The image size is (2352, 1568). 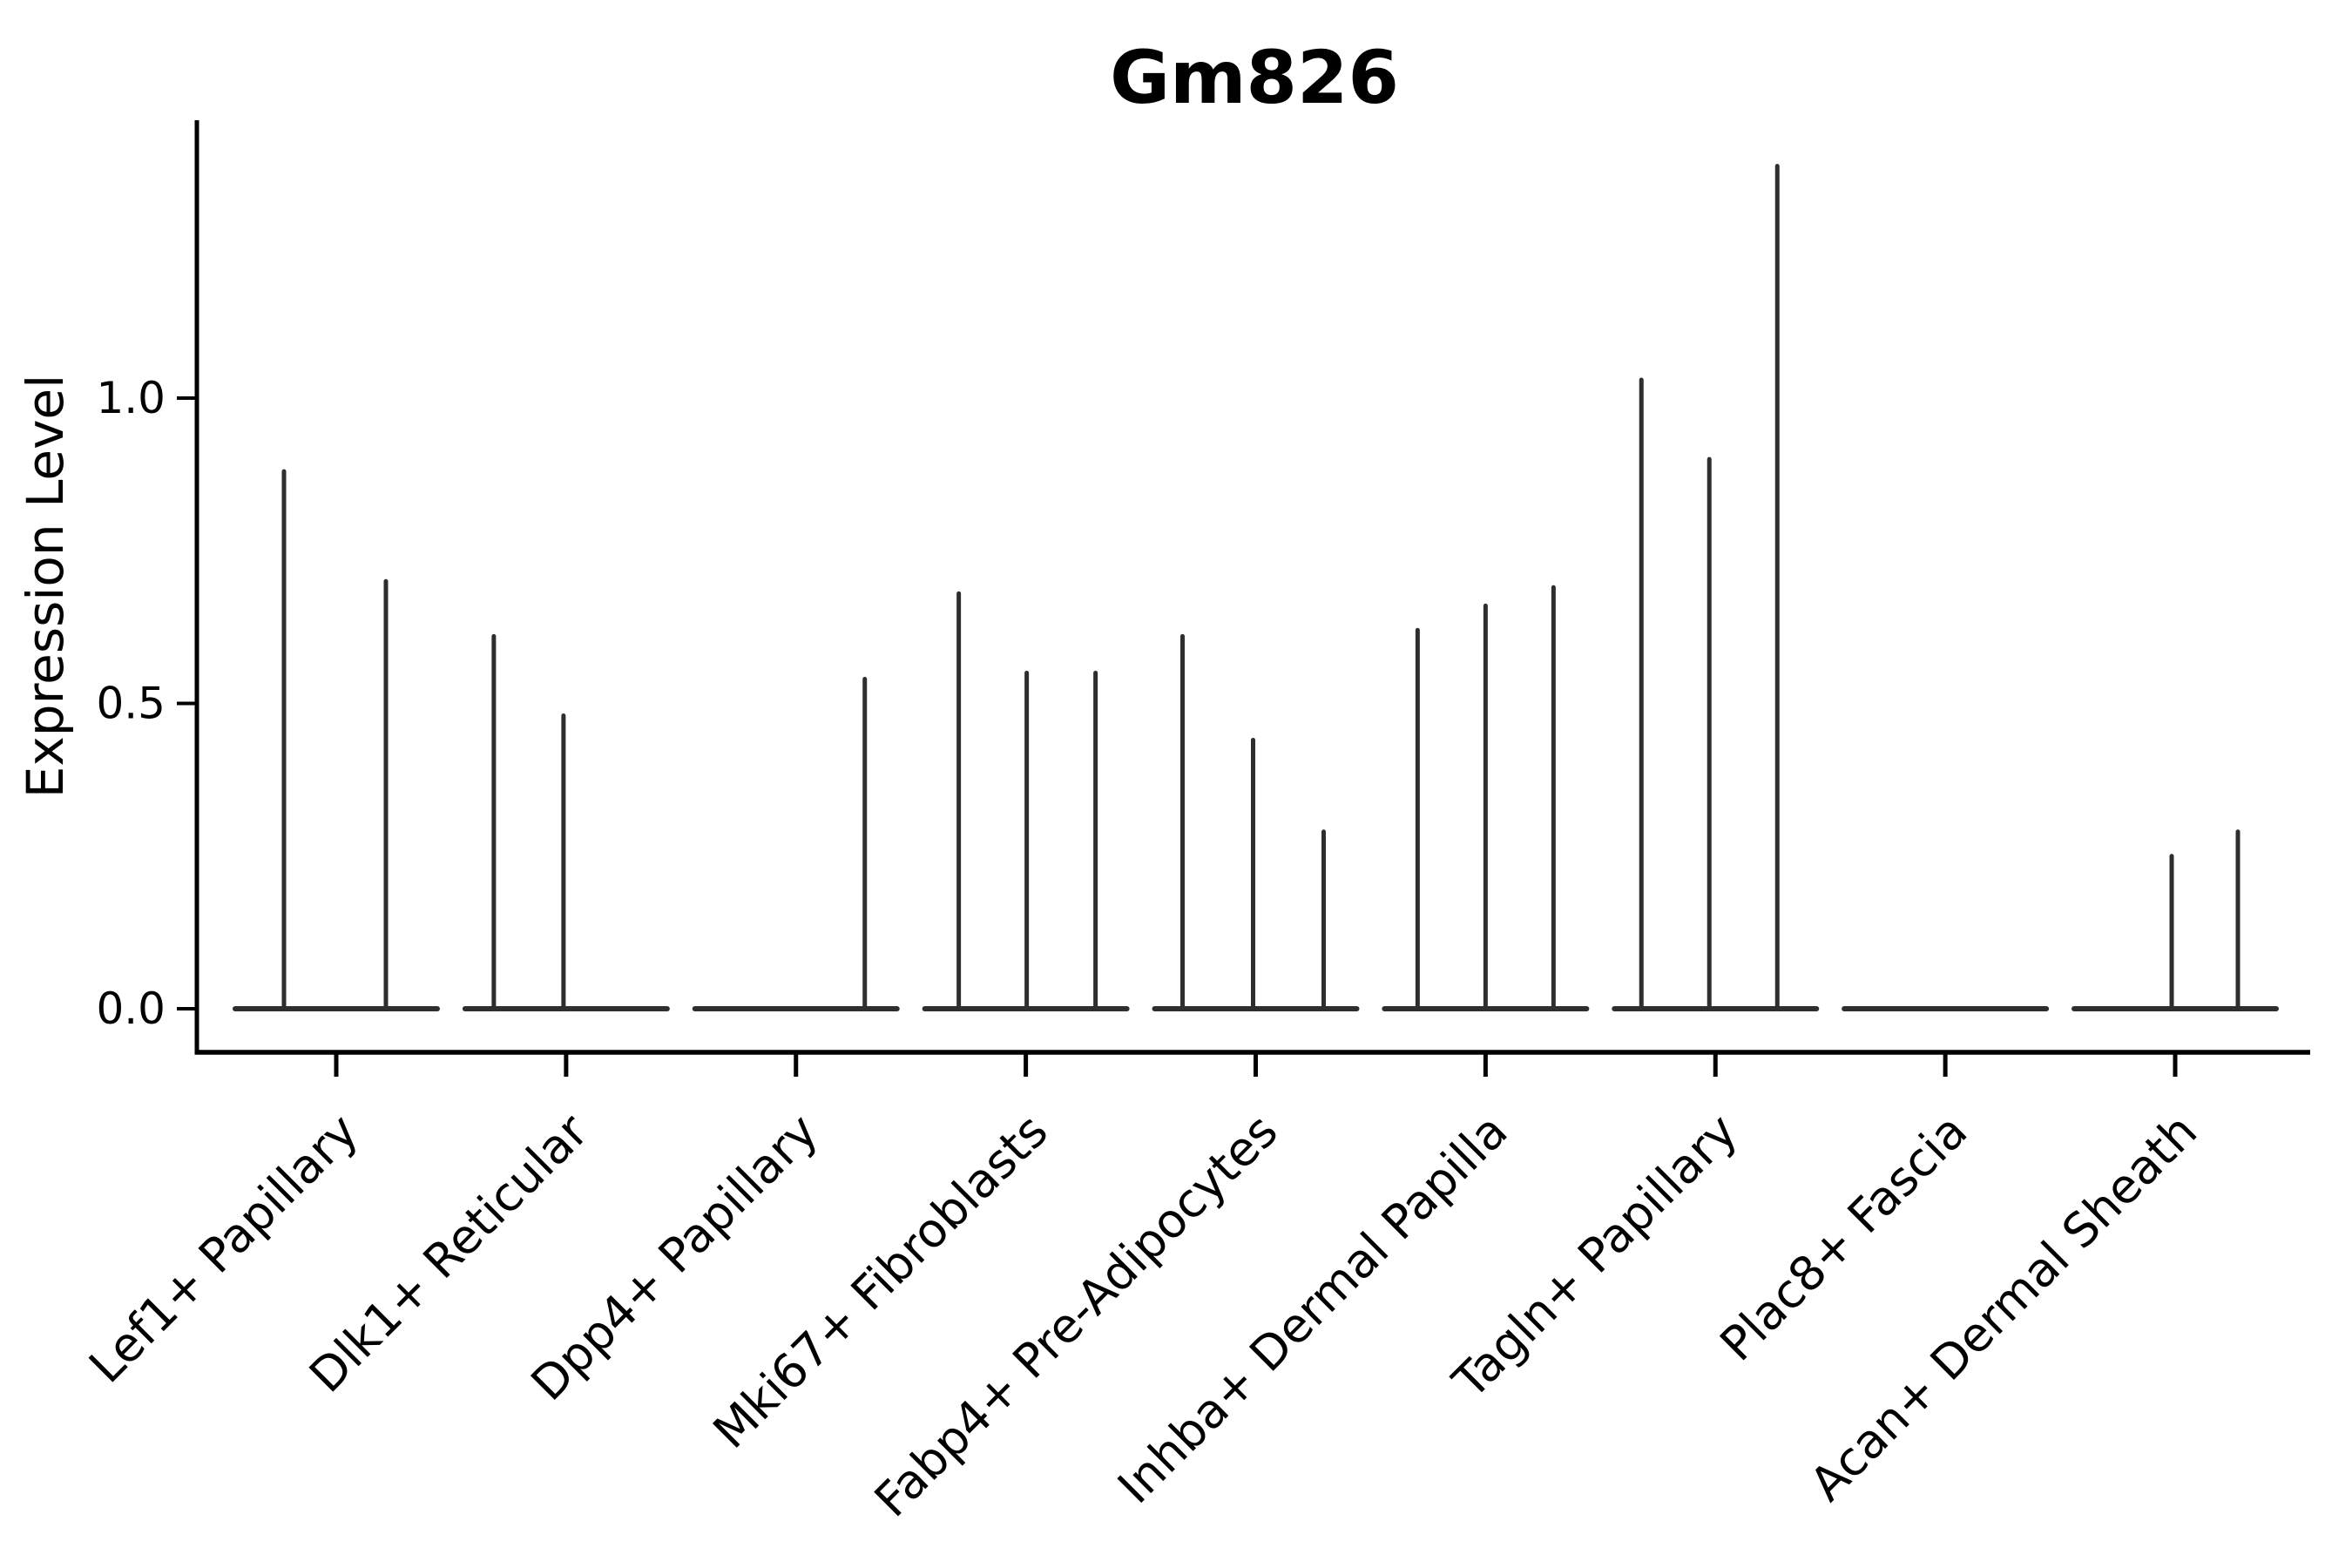 What do you see at coordinates (1076, 1316) in the screenshot?
I see `x-tick-label: Fabp4+ Pre-Adipocytes` at bounding box center [1076, 1316].